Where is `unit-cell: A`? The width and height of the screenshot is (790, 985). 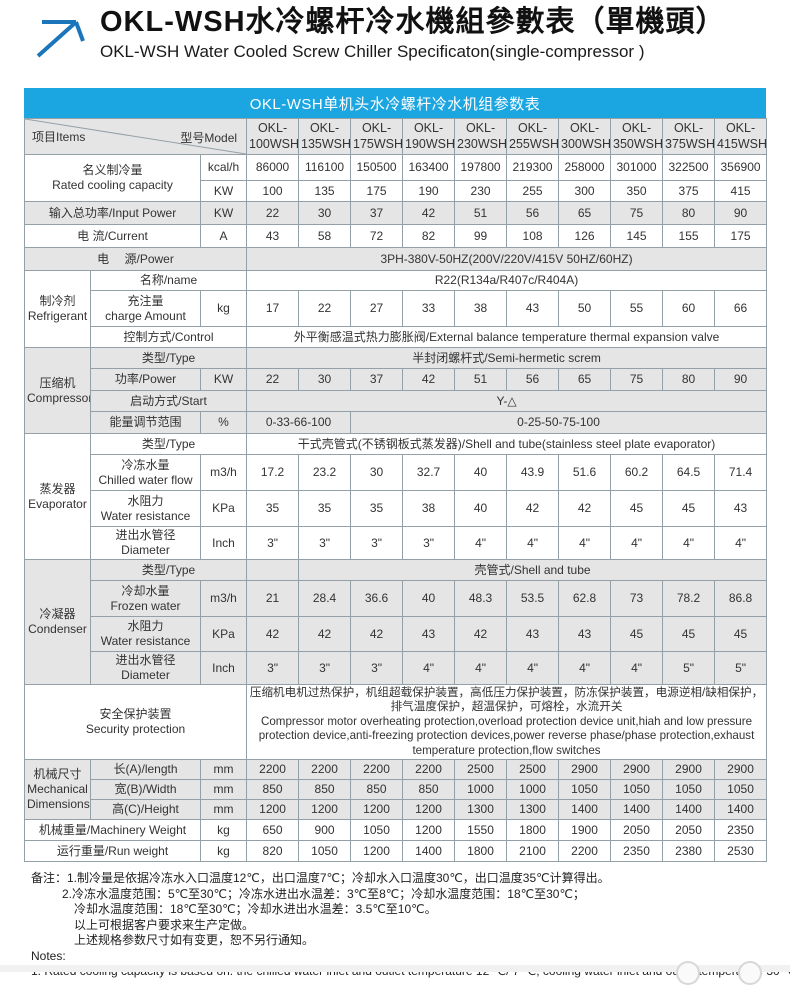 unit-cell: A is located at coordinates (223, 236).